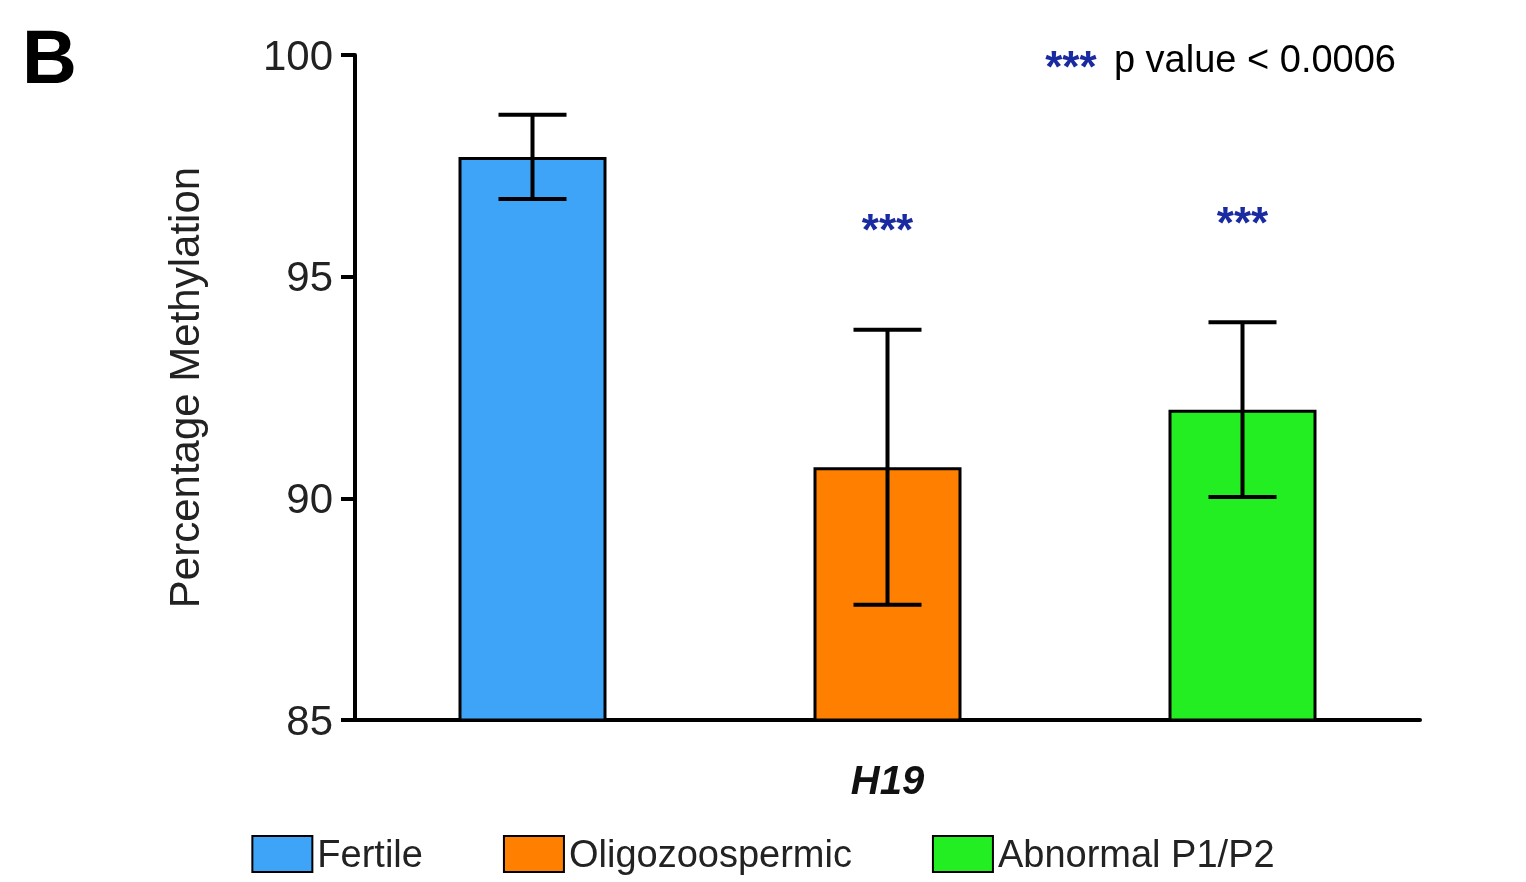 The height and width of the screenshot is (882, 1526). I want to click on y-tick-label: 85, so click(309, 720).